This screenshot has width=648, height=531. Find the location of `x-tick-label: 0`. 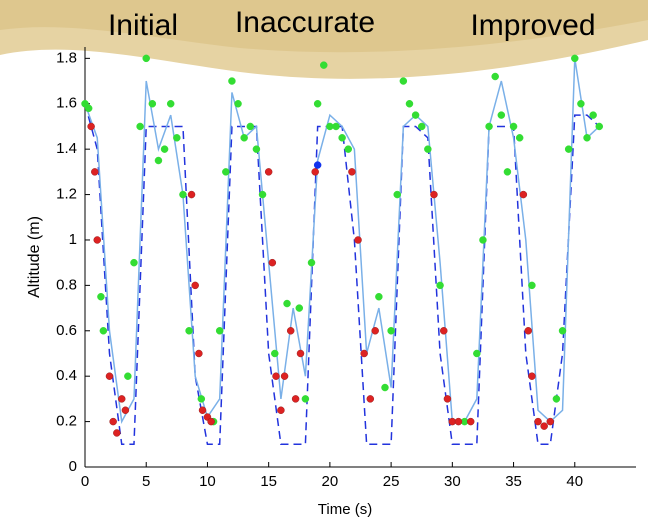

x-tick-label: 0 is located at coordinates (85, 481).